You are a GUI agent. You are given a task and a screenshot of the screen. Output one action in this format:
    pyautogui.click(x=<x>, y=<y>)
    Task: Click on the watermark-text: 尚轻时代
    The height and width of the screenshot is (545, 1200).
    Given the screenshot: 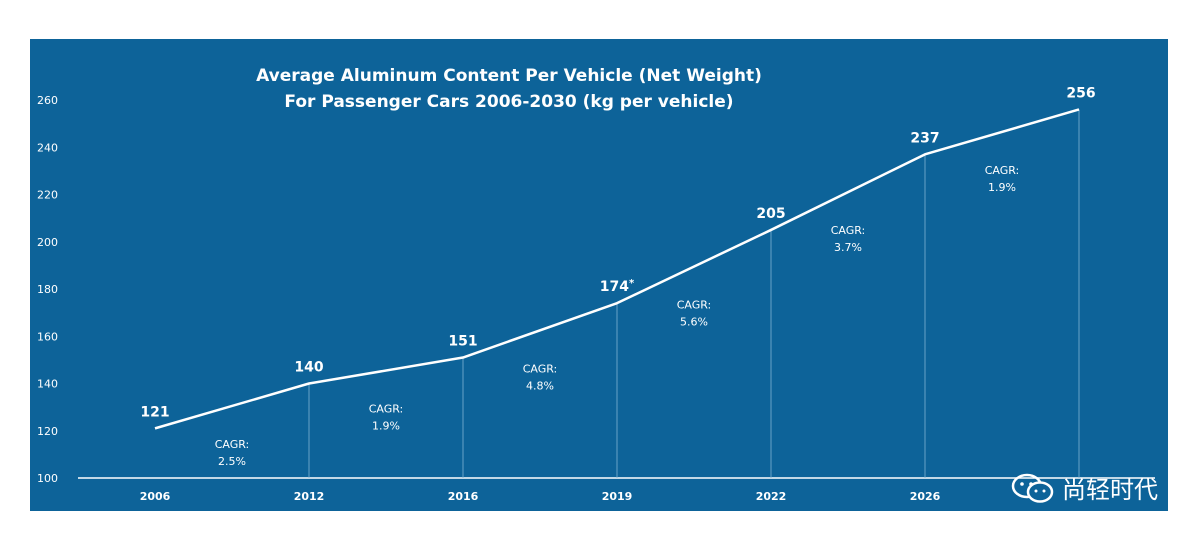 What is the action you would take?
    pyautogui.click(x=1110, y=490)
    